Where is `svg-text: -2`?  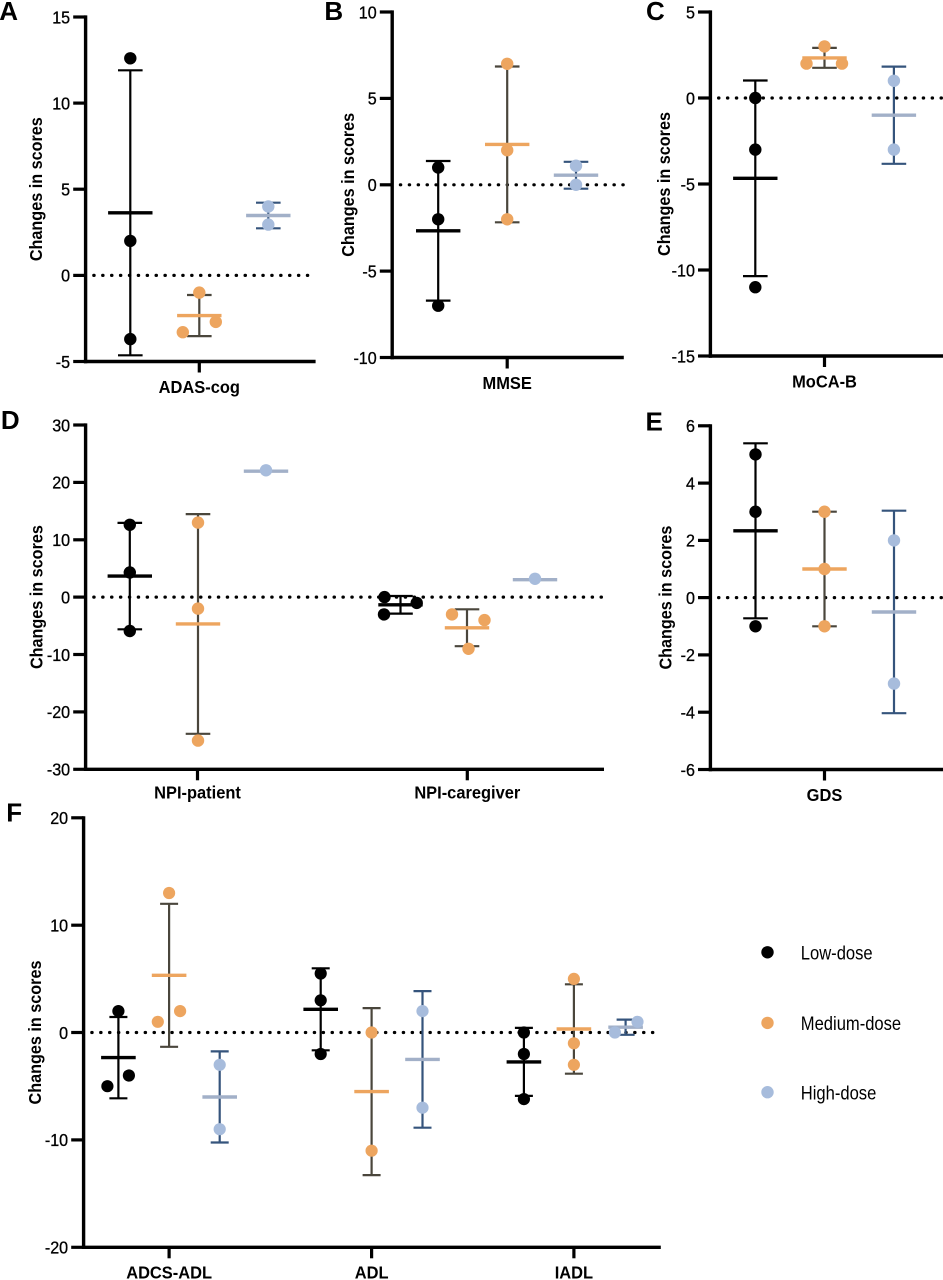
svg-text: -2 is located at coordinates (688, 656).